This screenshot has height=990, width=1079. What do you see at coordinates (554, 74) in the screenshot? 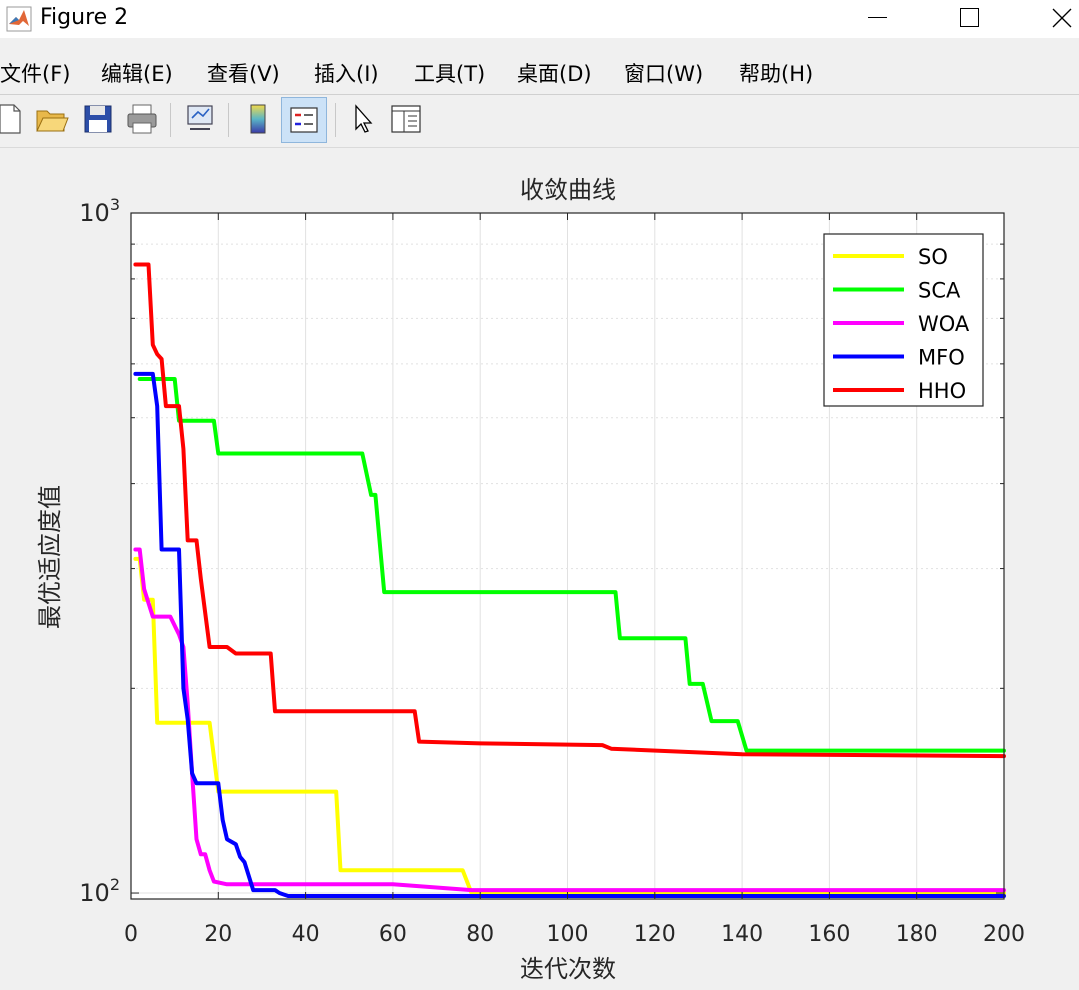
I see `menu-desktop: 桌面(D)` at bounding box center [554, 74].